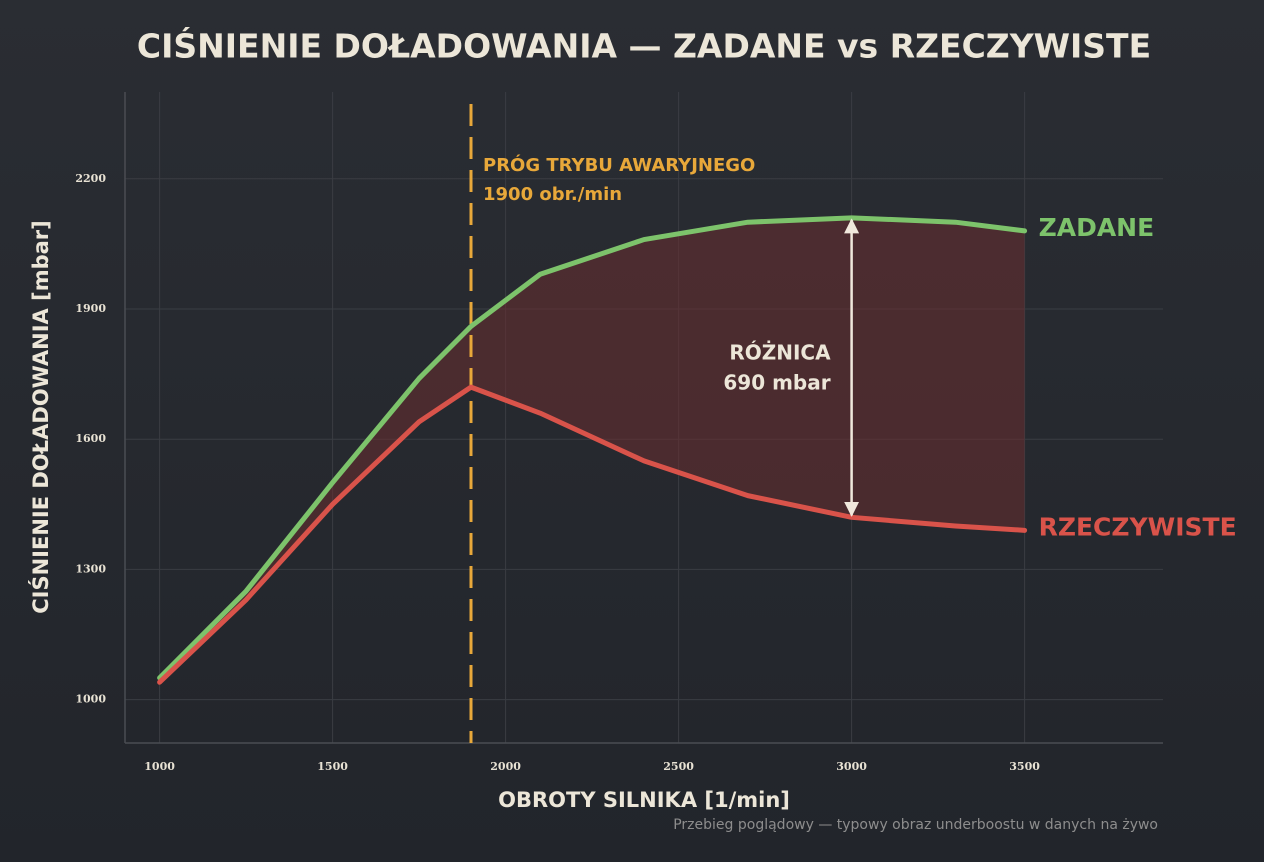 Image resolution: width=1264 pixels, height=862 pixels. Describe the element at coordinates (1097, 227) in the screenshot. I see `series-label: ZADANE` at that location.